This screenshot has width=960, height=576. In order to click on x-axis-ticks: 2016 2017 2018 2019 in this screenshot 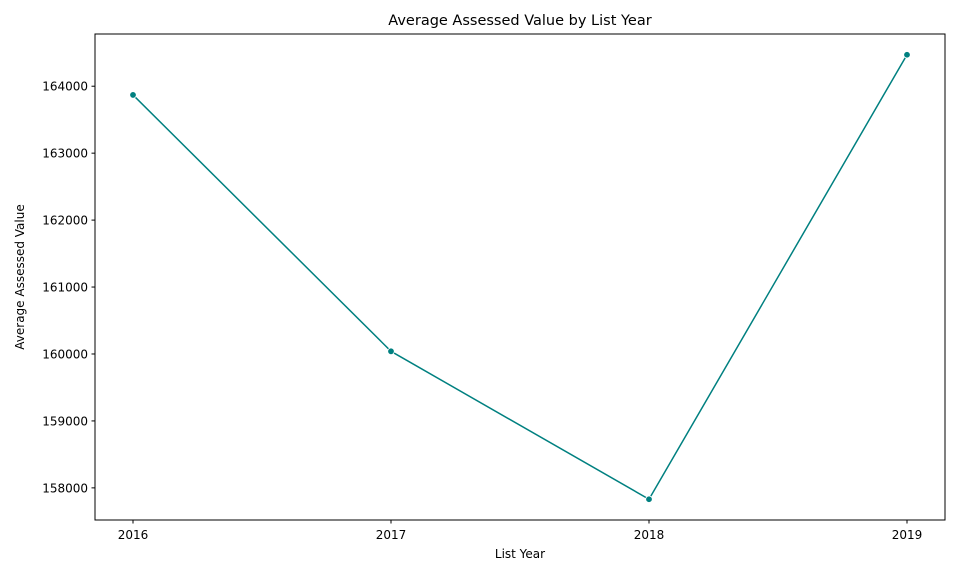, I will do `click(520, 531)`.